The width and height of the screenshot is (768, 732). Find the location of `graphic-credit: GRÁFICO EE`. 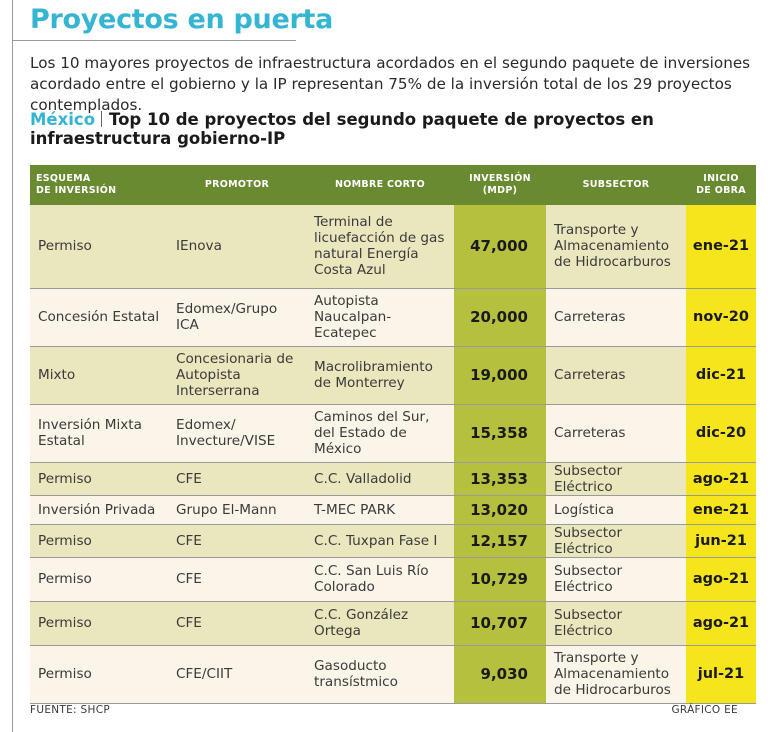

graphic-credit: GRÁFICO EE is located at coordinates (704, 710).